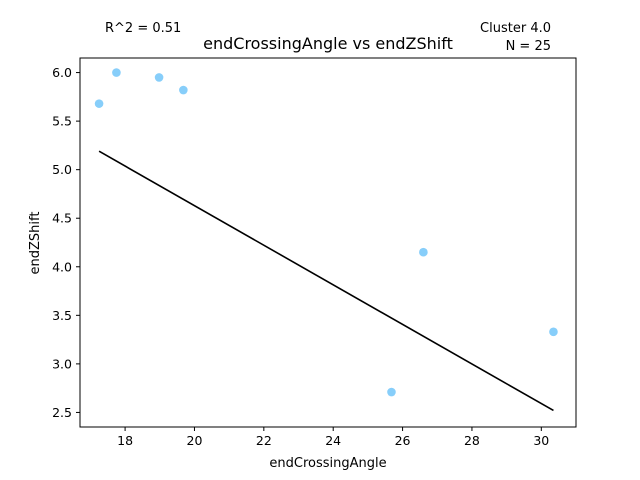 The height and width of the screenshot is (480, 640). I want to click on x-axis-label: endCrossingAngle, so click(327, 463).